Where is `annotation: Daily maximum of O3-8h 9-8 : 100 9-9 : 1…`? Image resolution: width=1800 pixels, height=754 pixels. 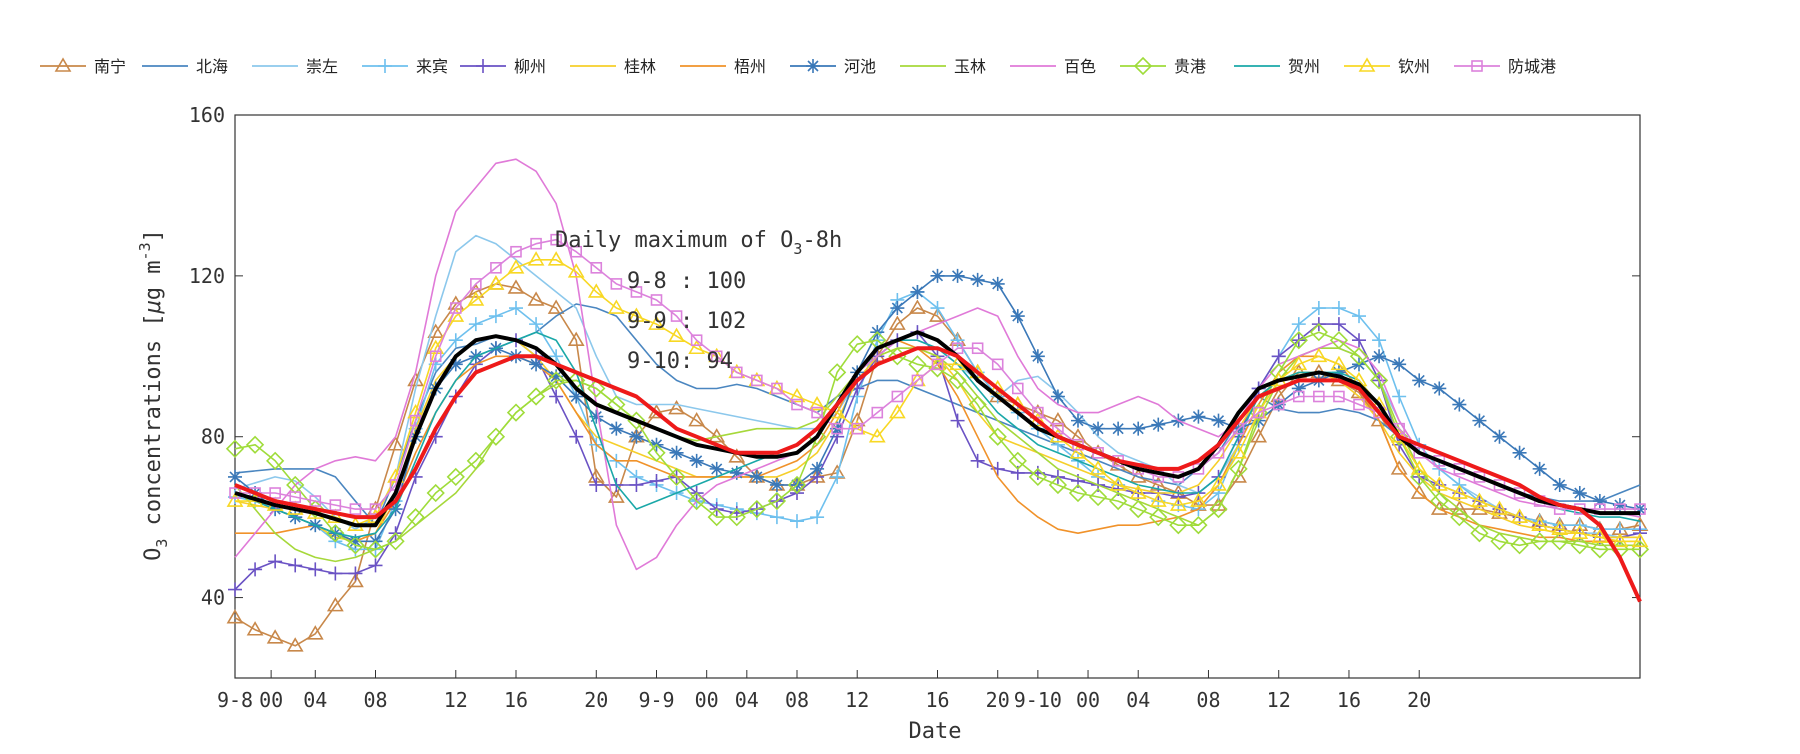
annotation: Daily maximum of O3-8h 9-8 : 100 9-9 : 1… is located at coordinates (698, 301).